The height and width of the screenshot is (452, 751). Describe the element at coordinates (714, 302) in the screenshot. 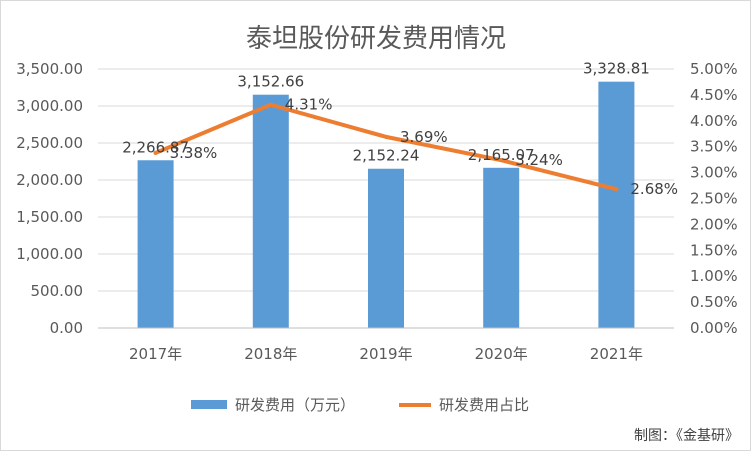

I see `y-right-tick-label: 0.50%` at that location.